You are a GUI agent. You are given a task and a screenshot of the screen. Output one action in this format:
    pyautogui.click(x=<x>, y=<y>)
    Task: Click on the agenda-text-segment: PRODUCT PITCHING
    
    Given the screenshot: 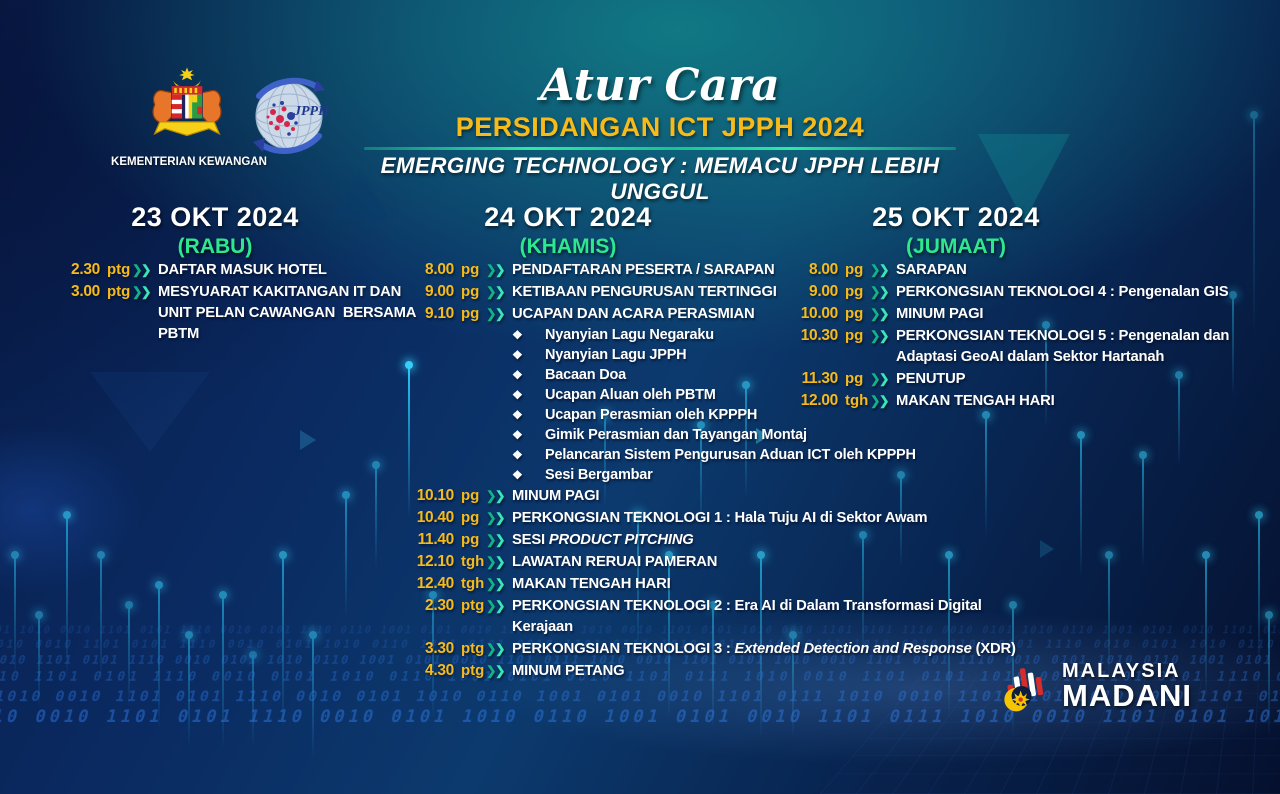 What is the action you would take?
    pyautogui.click(x=621, y=540)
    